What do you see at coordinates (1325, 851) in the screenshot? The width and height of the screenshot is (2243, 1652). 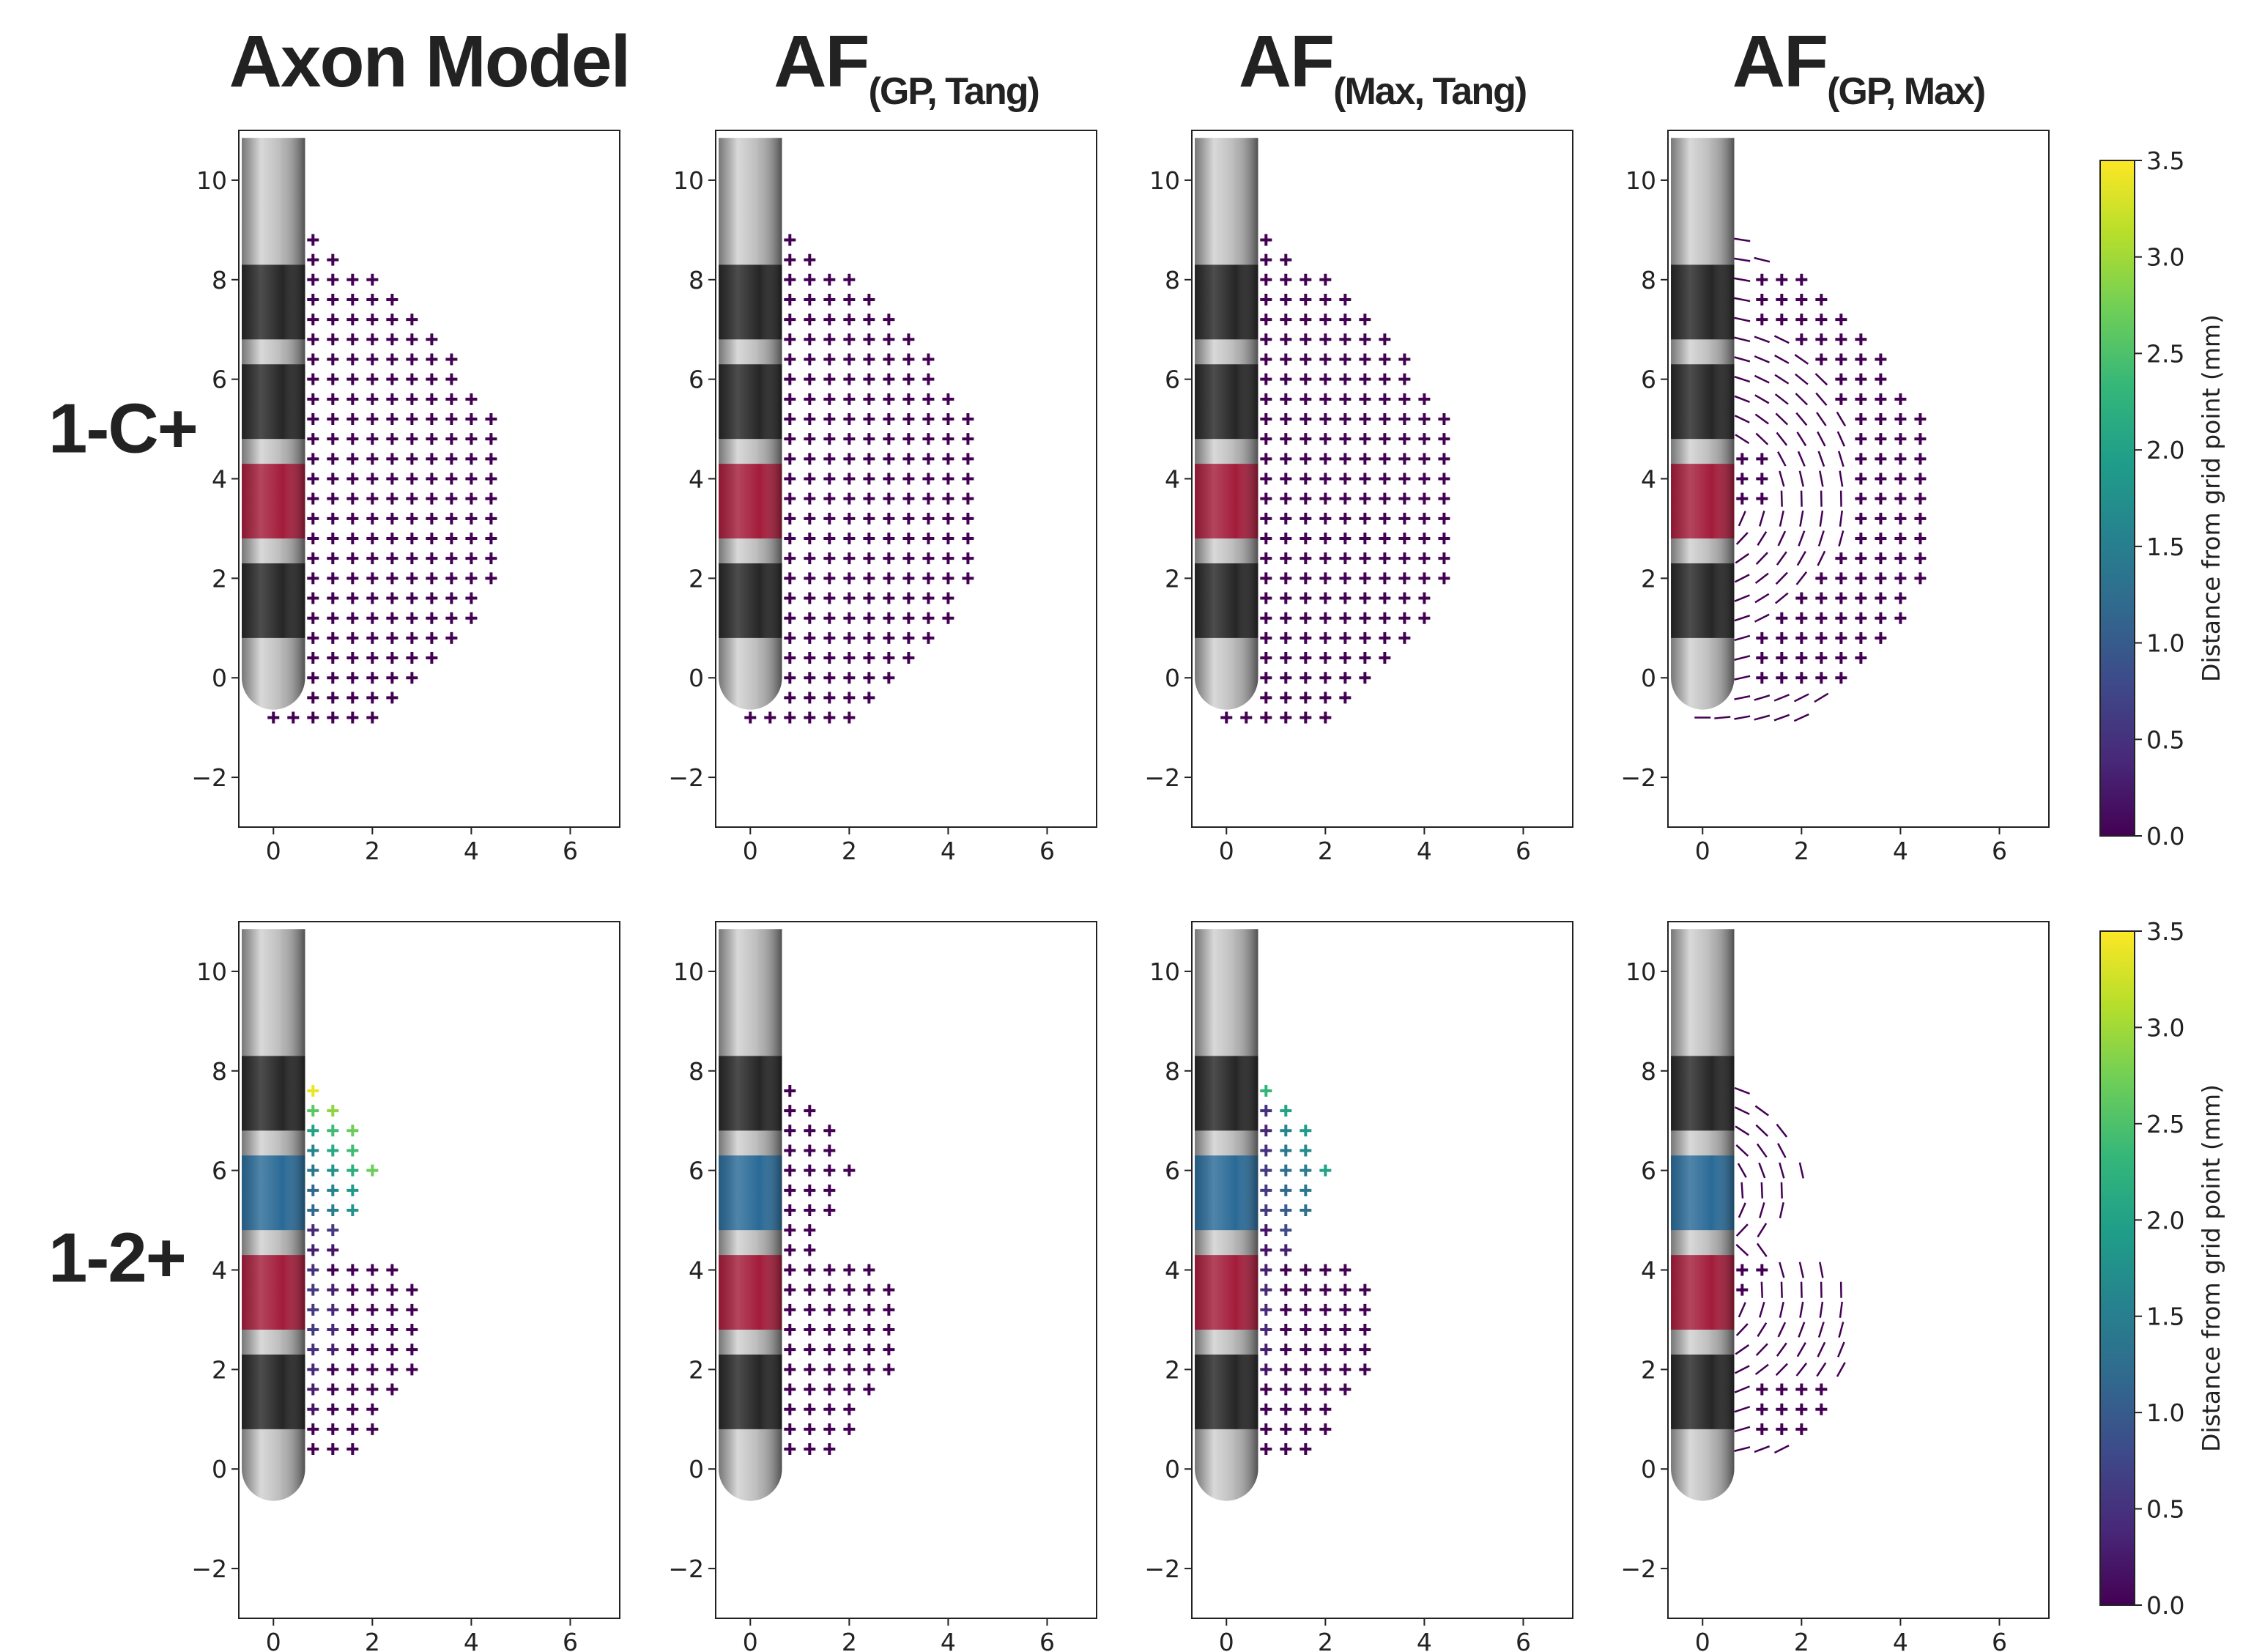 I see `x-tick-label: 2` at bounding box center [1325, 851].